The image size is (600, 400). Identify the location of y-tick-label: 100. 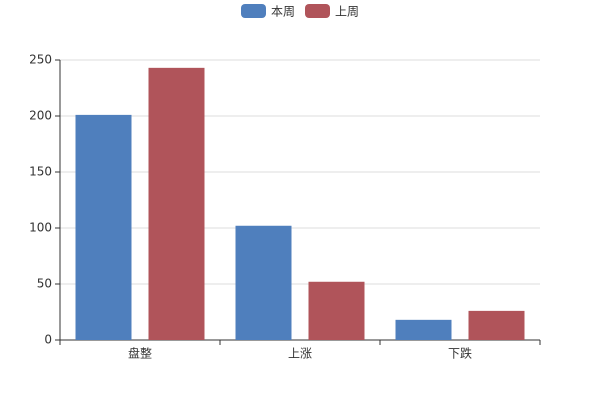
(40, 228).